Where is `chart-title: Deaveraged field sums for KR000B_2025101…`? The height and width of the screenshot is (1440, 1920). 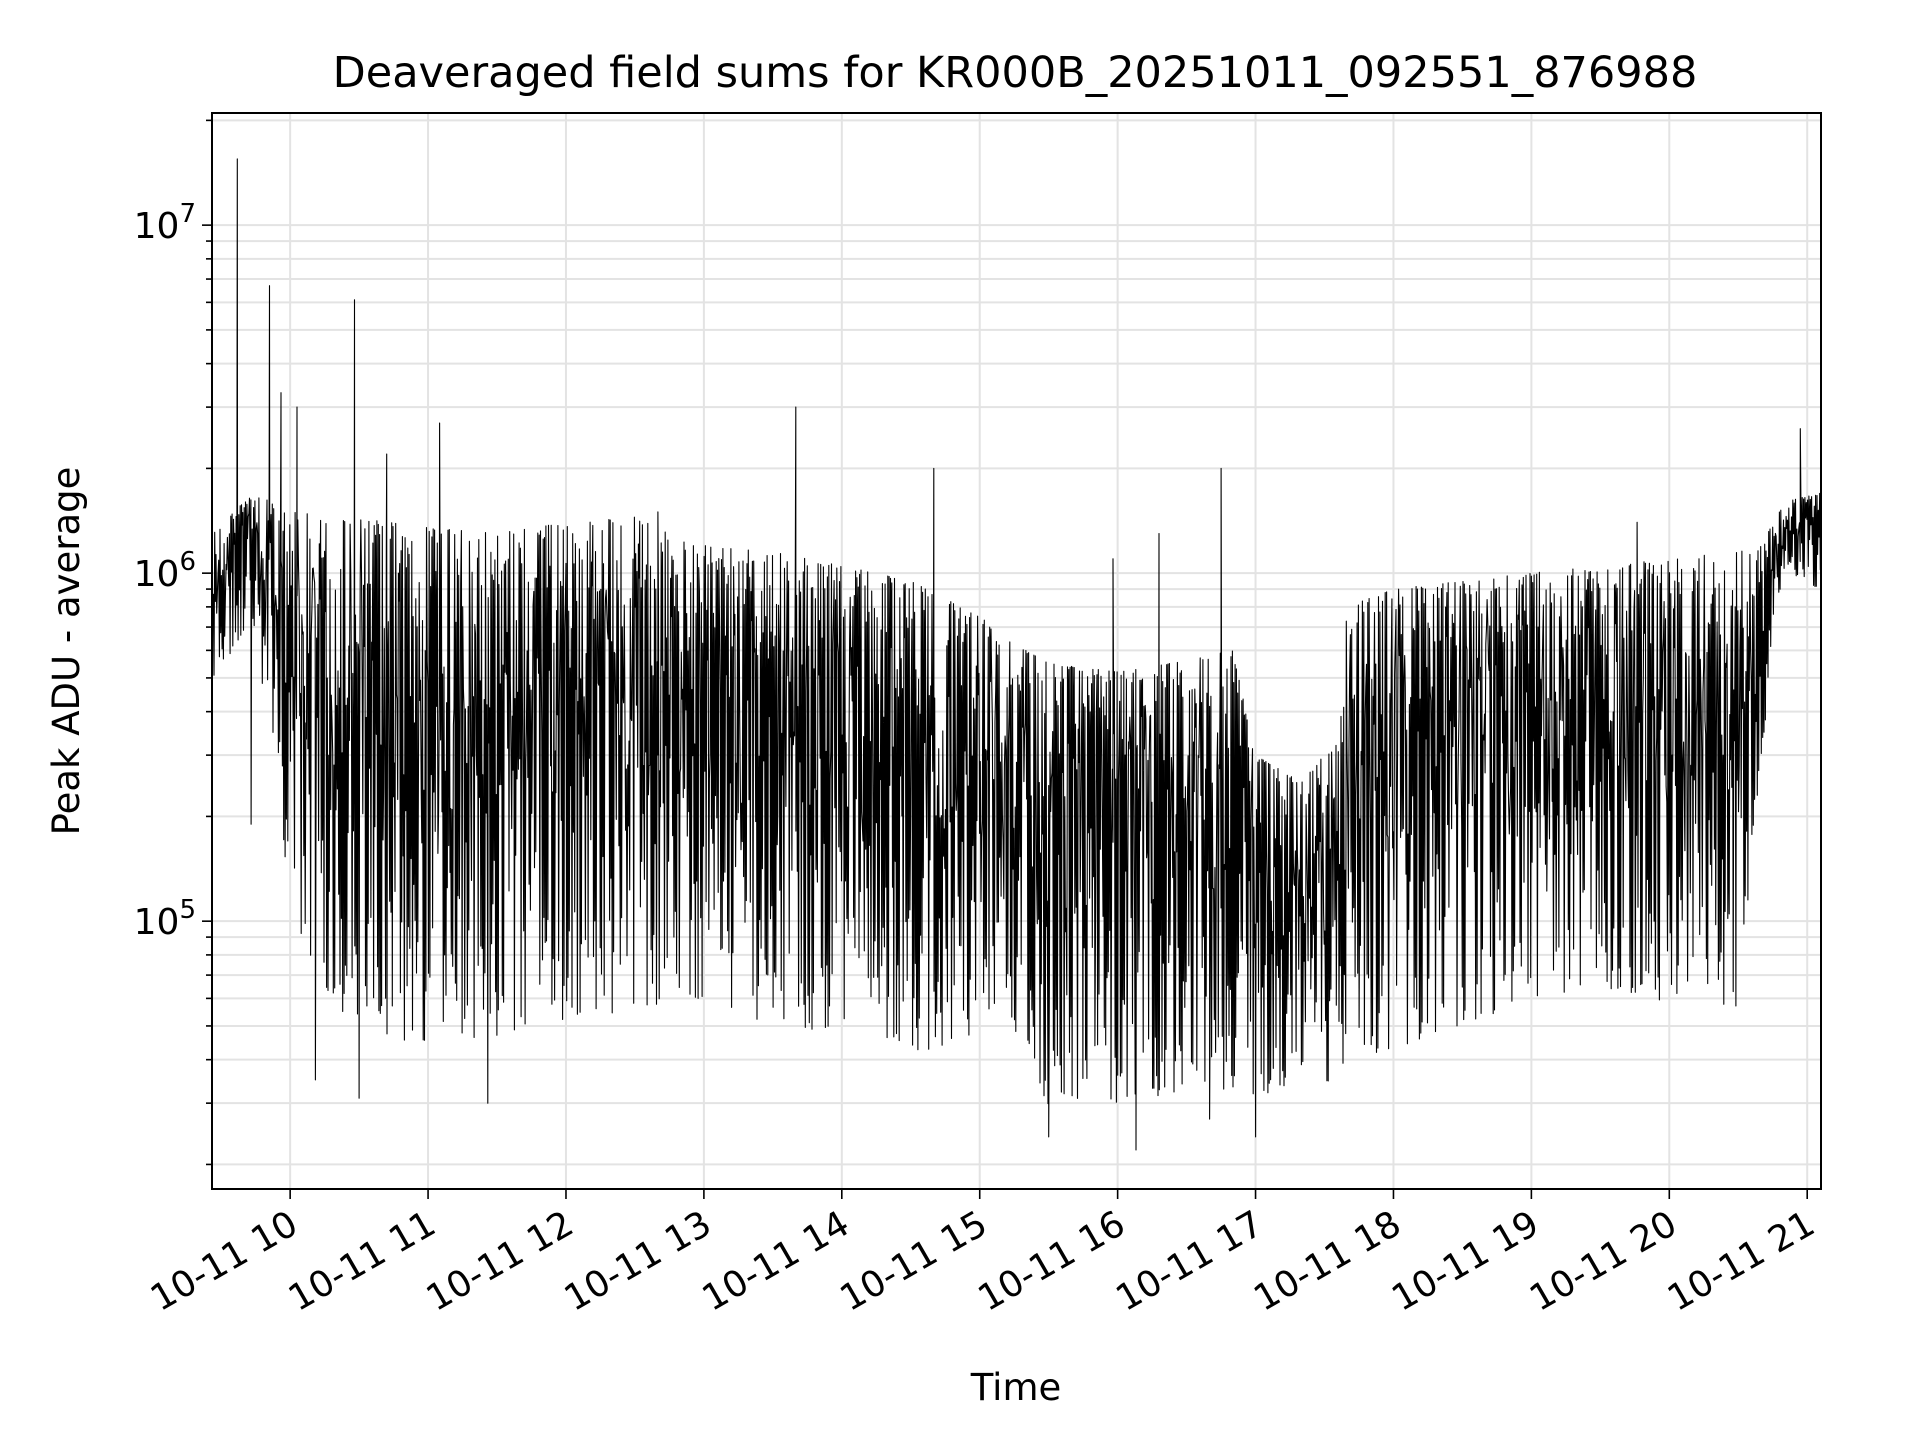
chart-title: Deaveraged field sums for KR000B_2025101… is located at coordinates (1015, 73).